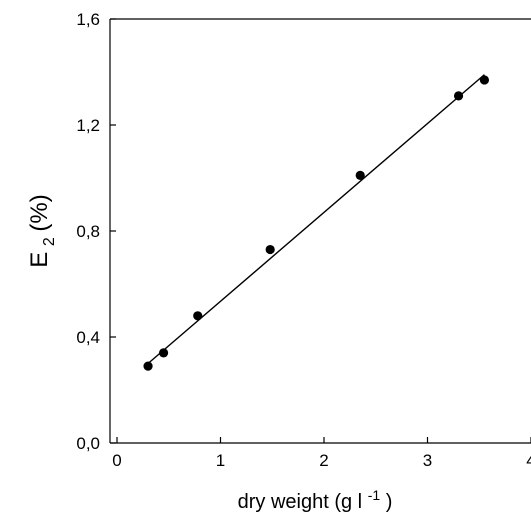  Describe the element at coordinates (389, 502) in the screenshot. I see `x-axis-label-suffix: )` at that location.